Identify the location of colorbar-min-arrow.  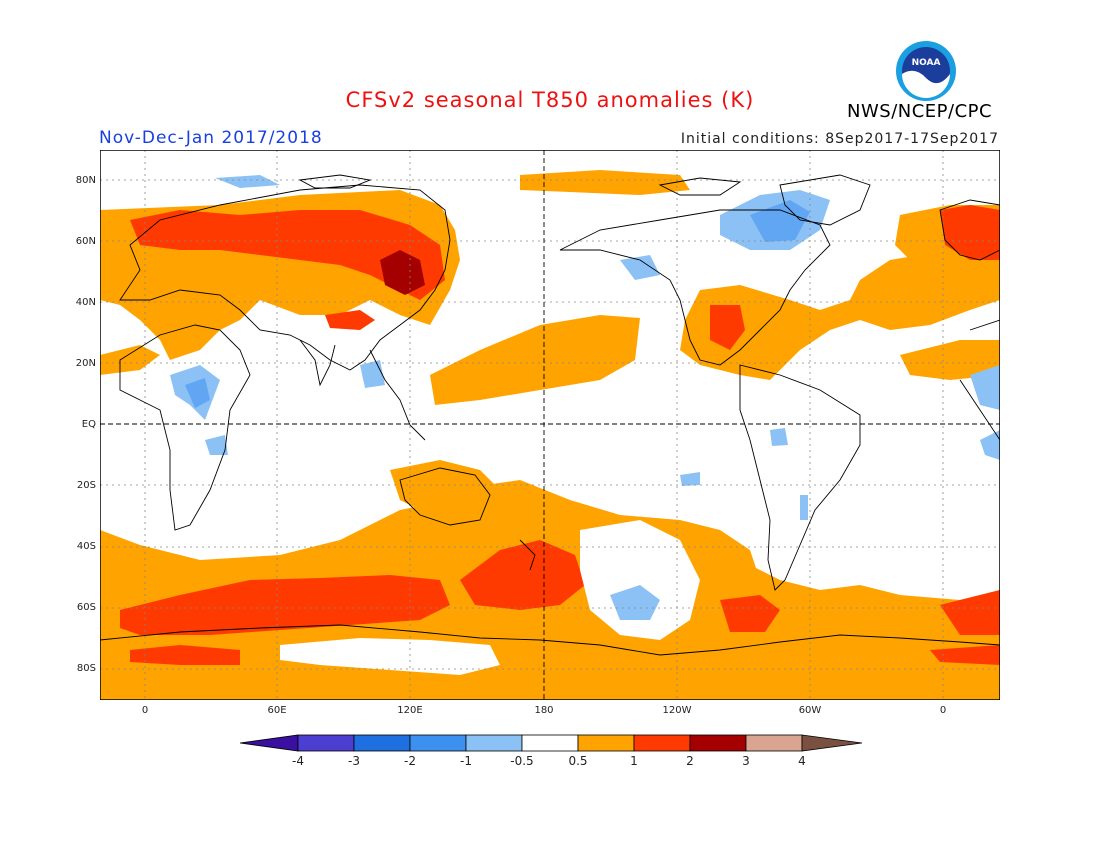
(269, 743).